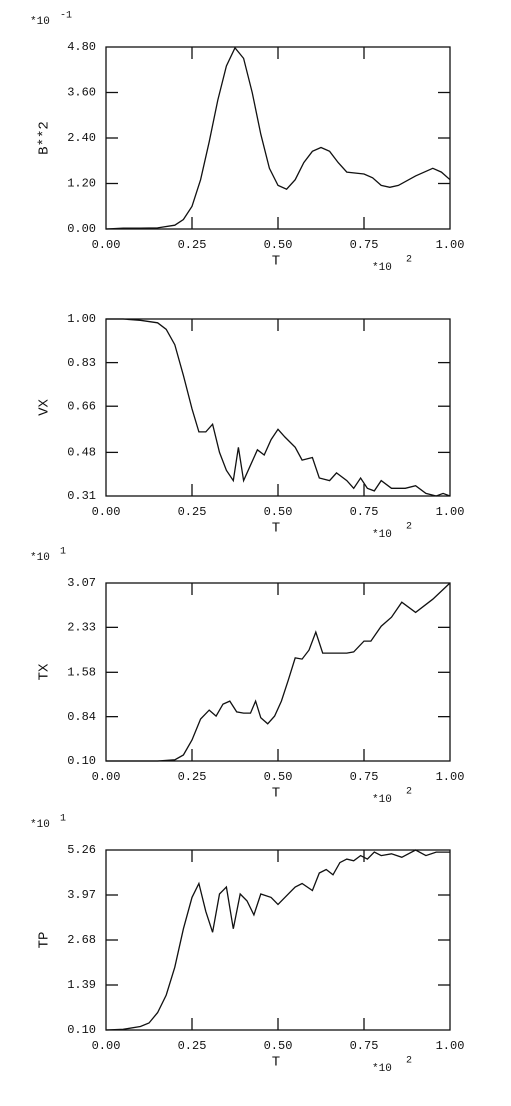 The width and height of the screenshot is (511, 1106). What do you see at coordinates (81, 985) in the screenshot?
I see `y-tick-label: 1.39` at bounding box center [81, 985].